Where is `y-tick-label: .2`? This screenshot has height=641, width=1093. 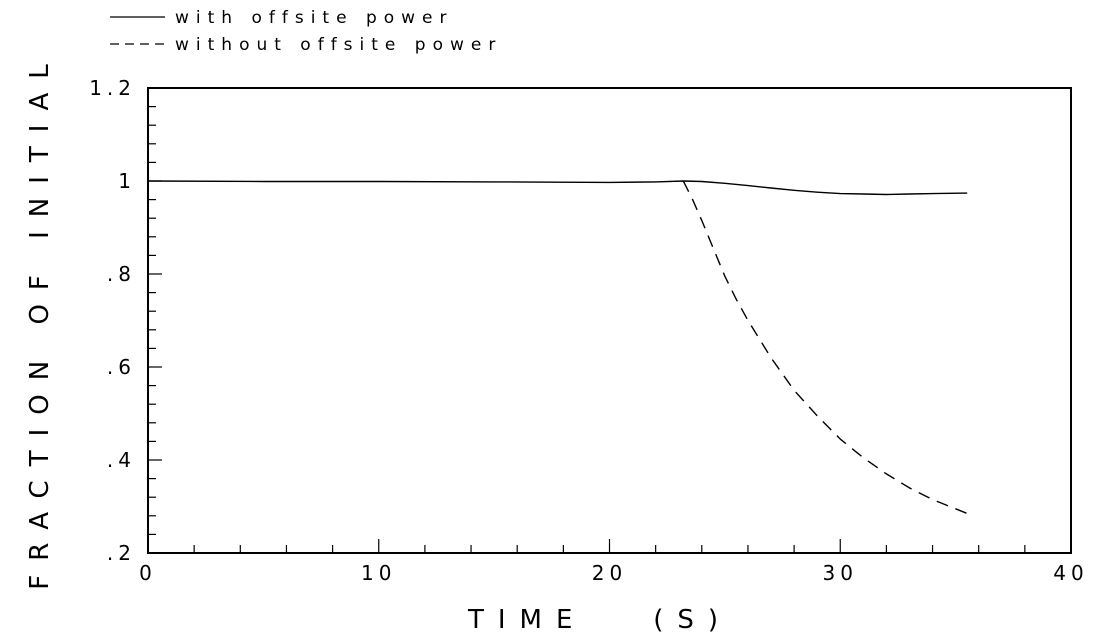 y-tick-label: .2 is located at coordinates (121, 553).